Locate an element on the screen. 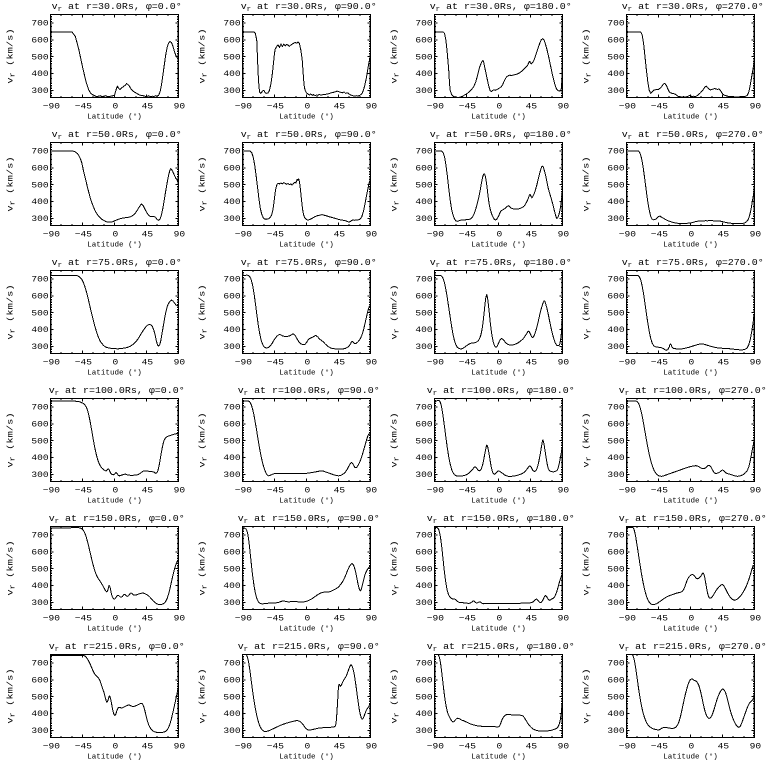 The height and width of the screenshot is (768, 768). svg-text: vr at r=75.0Rs, φ=0.0° is located at coordinates (117, 263).